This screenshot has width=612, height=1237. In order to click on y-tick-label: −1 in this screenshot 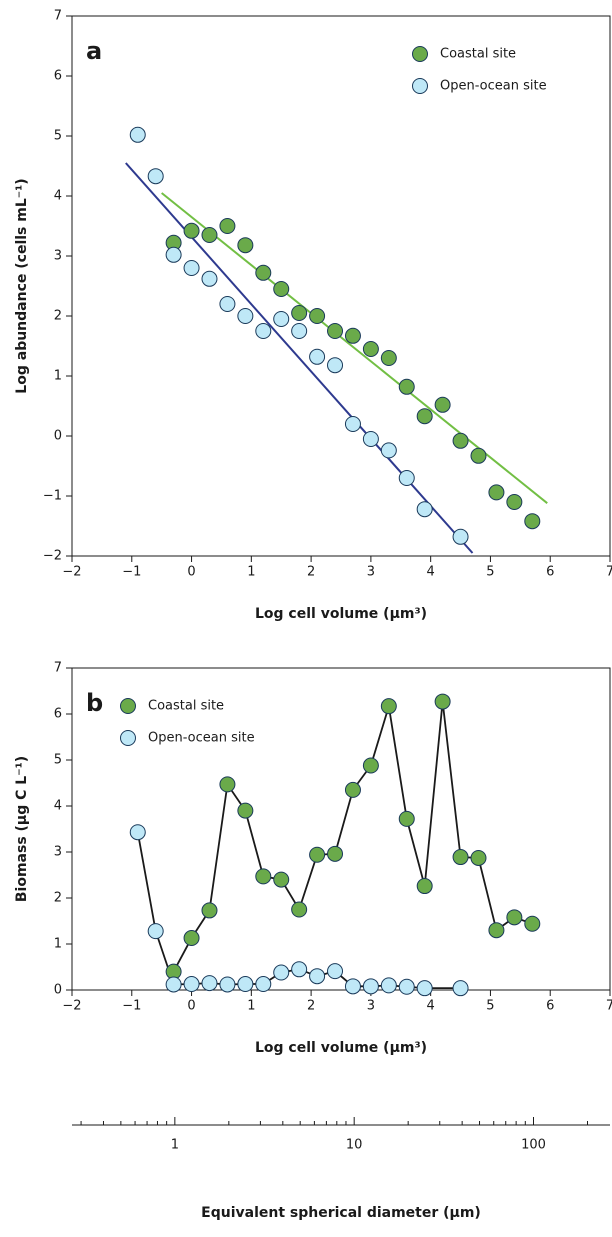, I will do `click(52, 496)`.